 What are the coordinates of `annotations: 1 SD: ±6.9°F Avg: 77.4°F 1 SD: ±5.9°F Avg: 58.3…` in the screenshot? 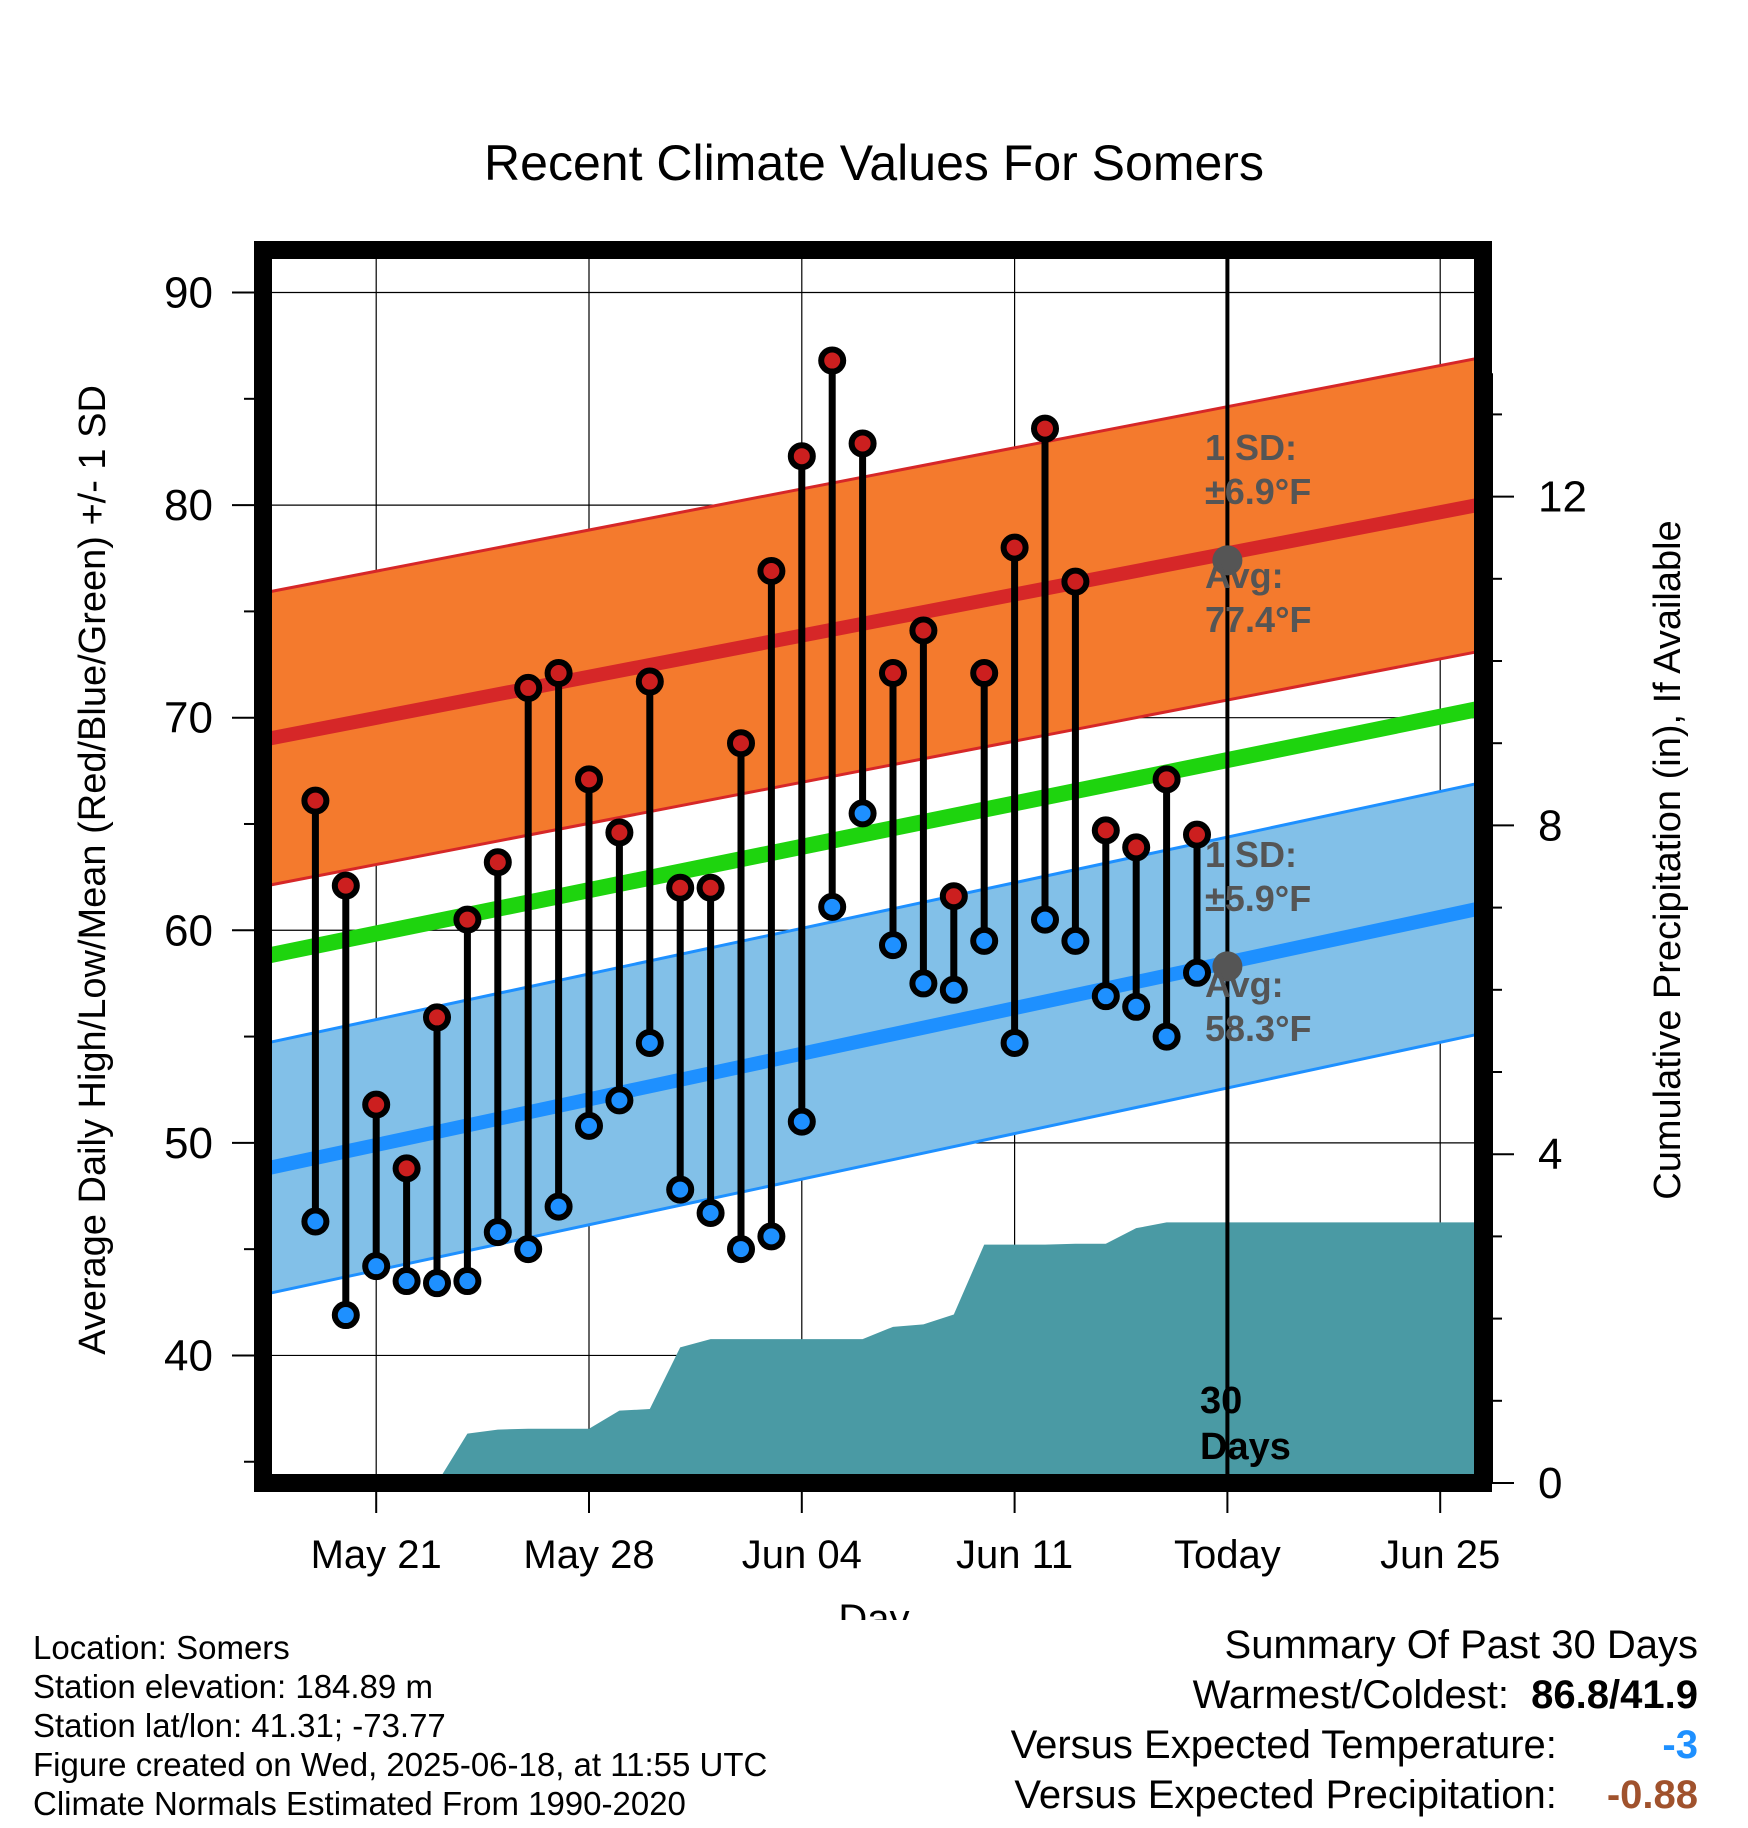 It's located at (1255, 947).